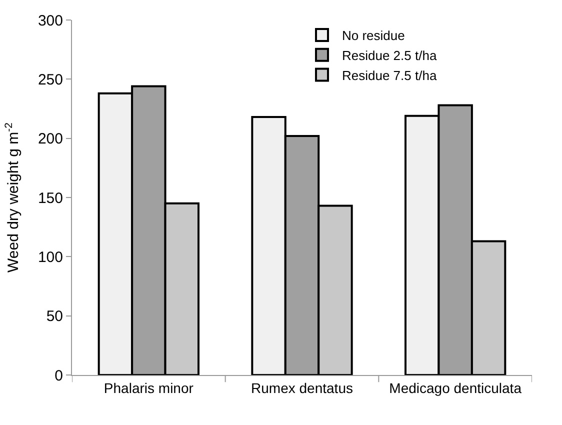 The image size is (562, 425). I want to click on legend-label: Residue 2.5 t/ha, so click(390, 55).